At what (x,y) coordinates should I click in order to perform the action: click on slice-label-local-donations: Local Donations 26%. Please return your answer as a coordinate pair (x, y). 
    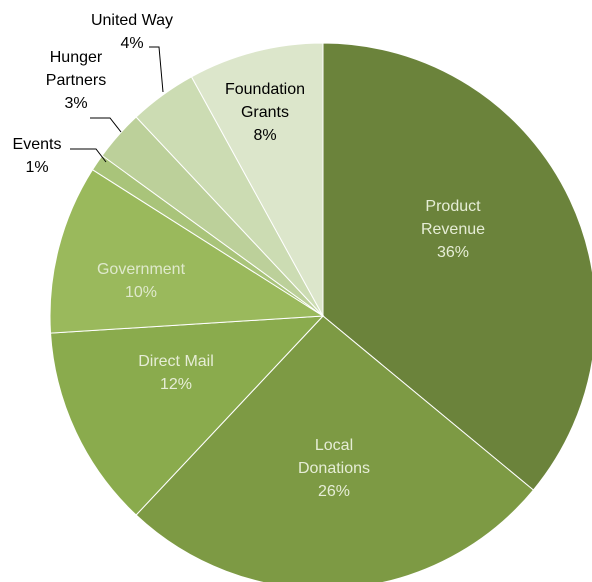
    Looking at the image, I should click on (334, 468).